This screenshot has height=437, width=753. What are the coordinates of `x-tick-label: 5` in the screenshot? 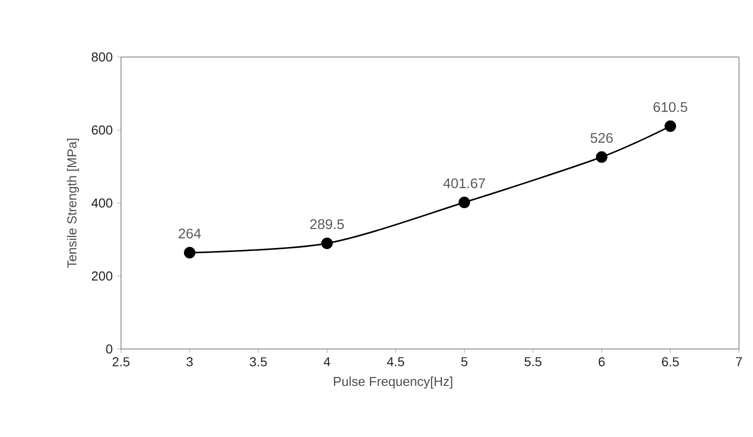 It's located at (464, 361).